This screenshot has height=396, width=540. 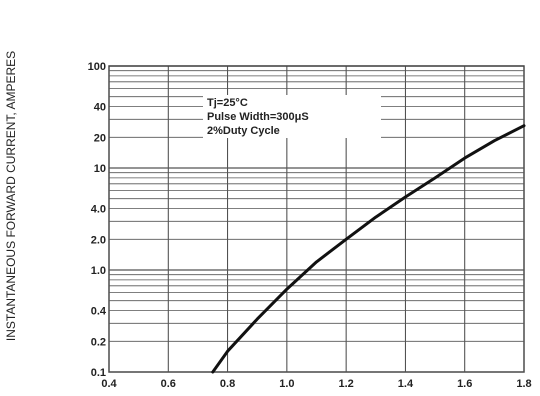 I want to click on y-tick-label: 4.0, so click(x=98, y=210).